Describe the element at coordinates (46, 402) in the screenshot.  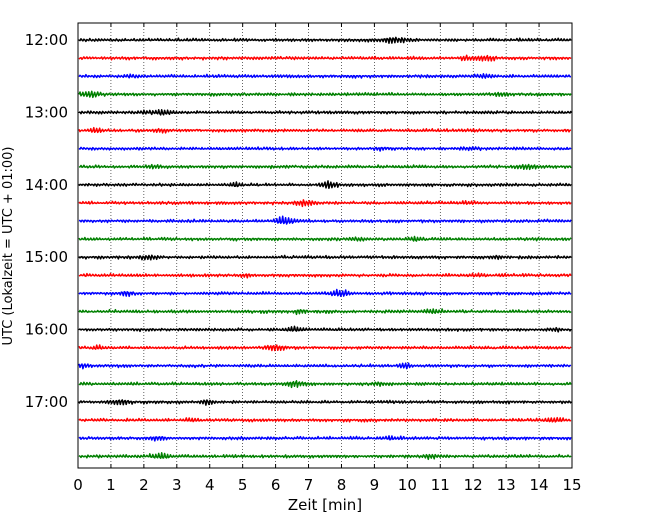
I see `y-tick-label: 17:00` at that location.